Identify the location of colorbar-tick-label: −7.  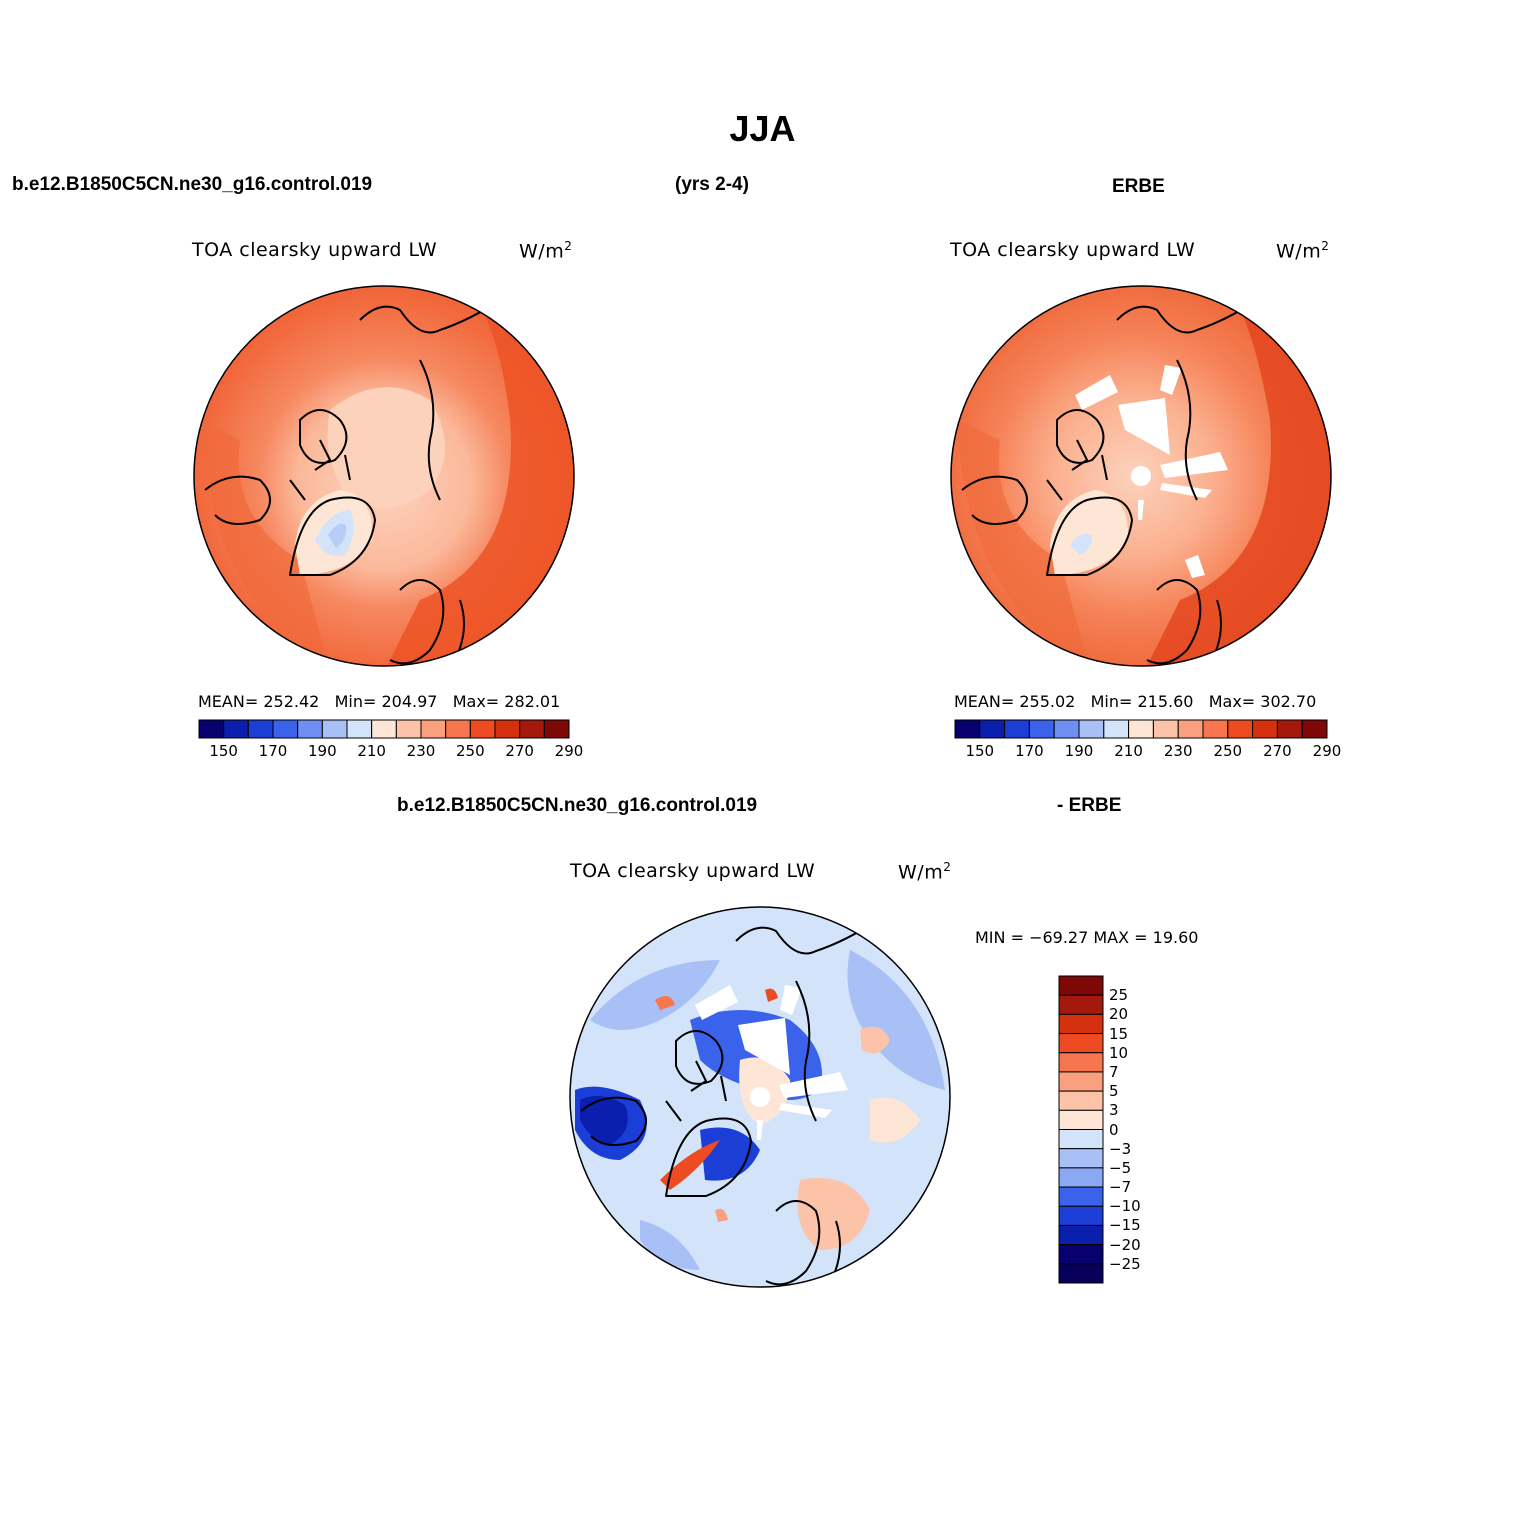
(1120, 1187).